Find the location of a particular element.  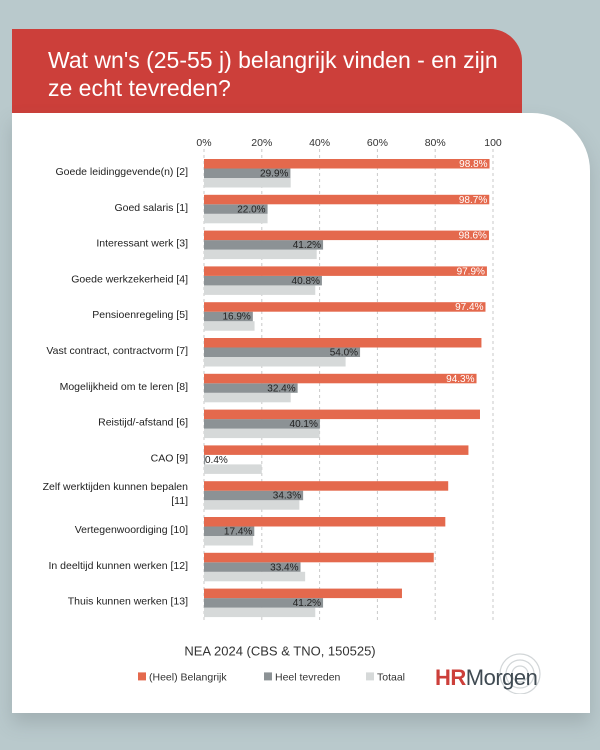

category-label: Pensioenregeling [5] is located at coordinates (140, 315).